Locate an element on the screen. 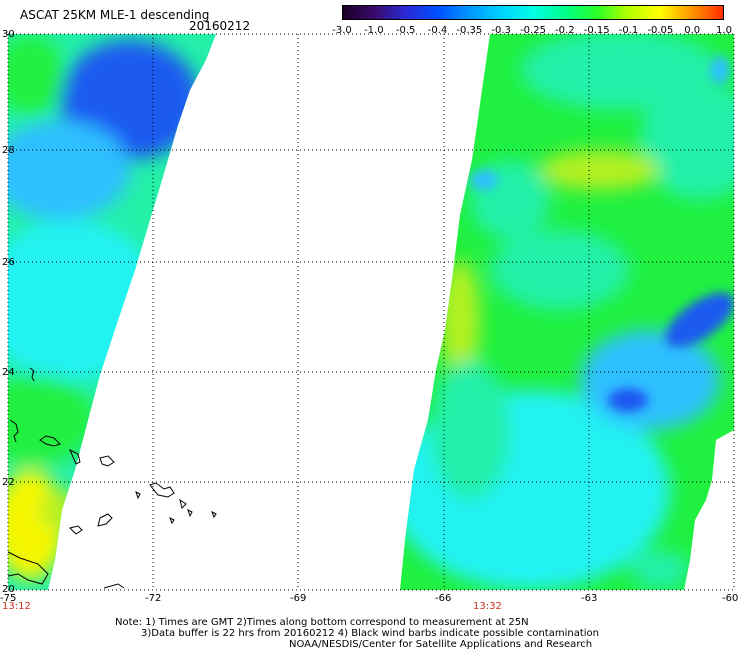 Image resolution: width=740 pixels, height=651 pixels. pass-times: 13:12 13:32 is located at coordinates (252, 606).